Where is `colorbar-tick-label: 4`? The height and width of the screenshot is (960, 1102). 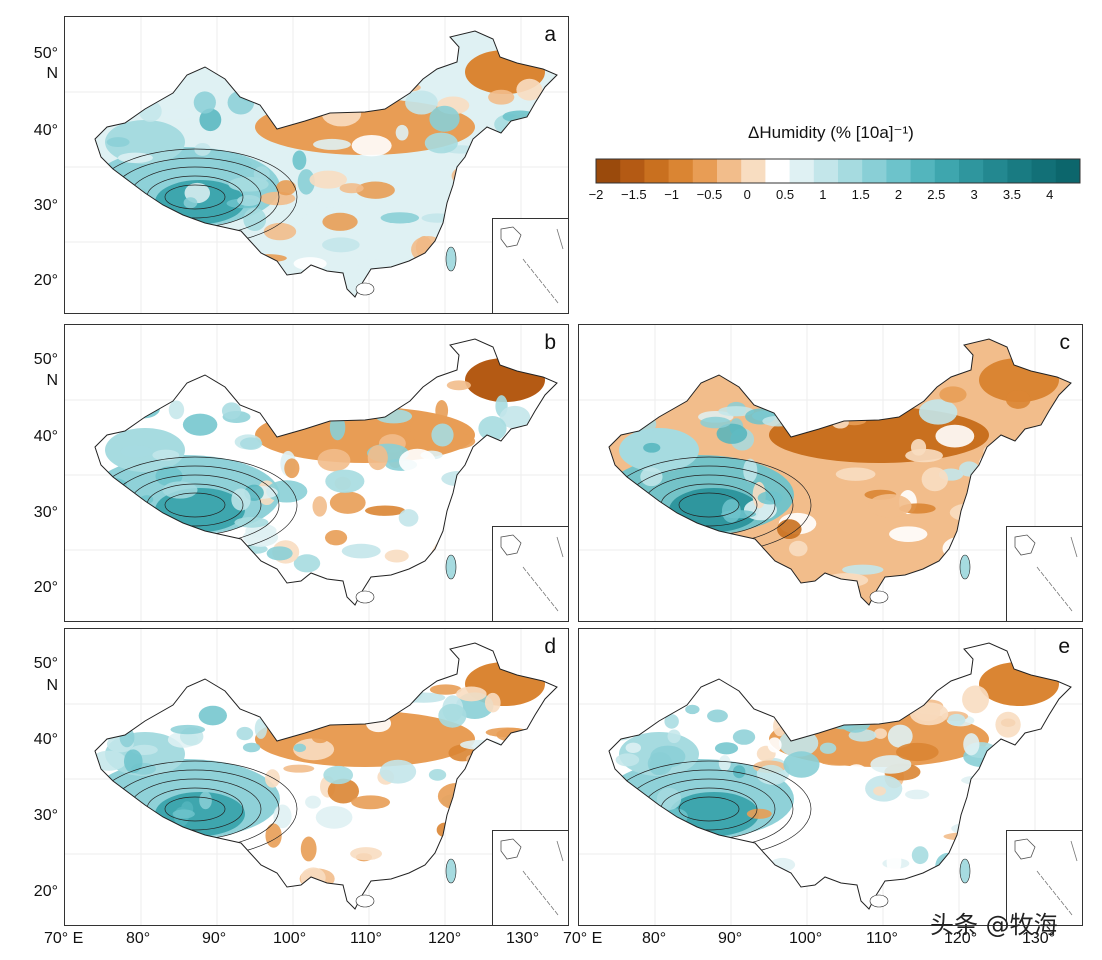
colorbar-tick-label: 4 is located at coordinates (1050, 194).